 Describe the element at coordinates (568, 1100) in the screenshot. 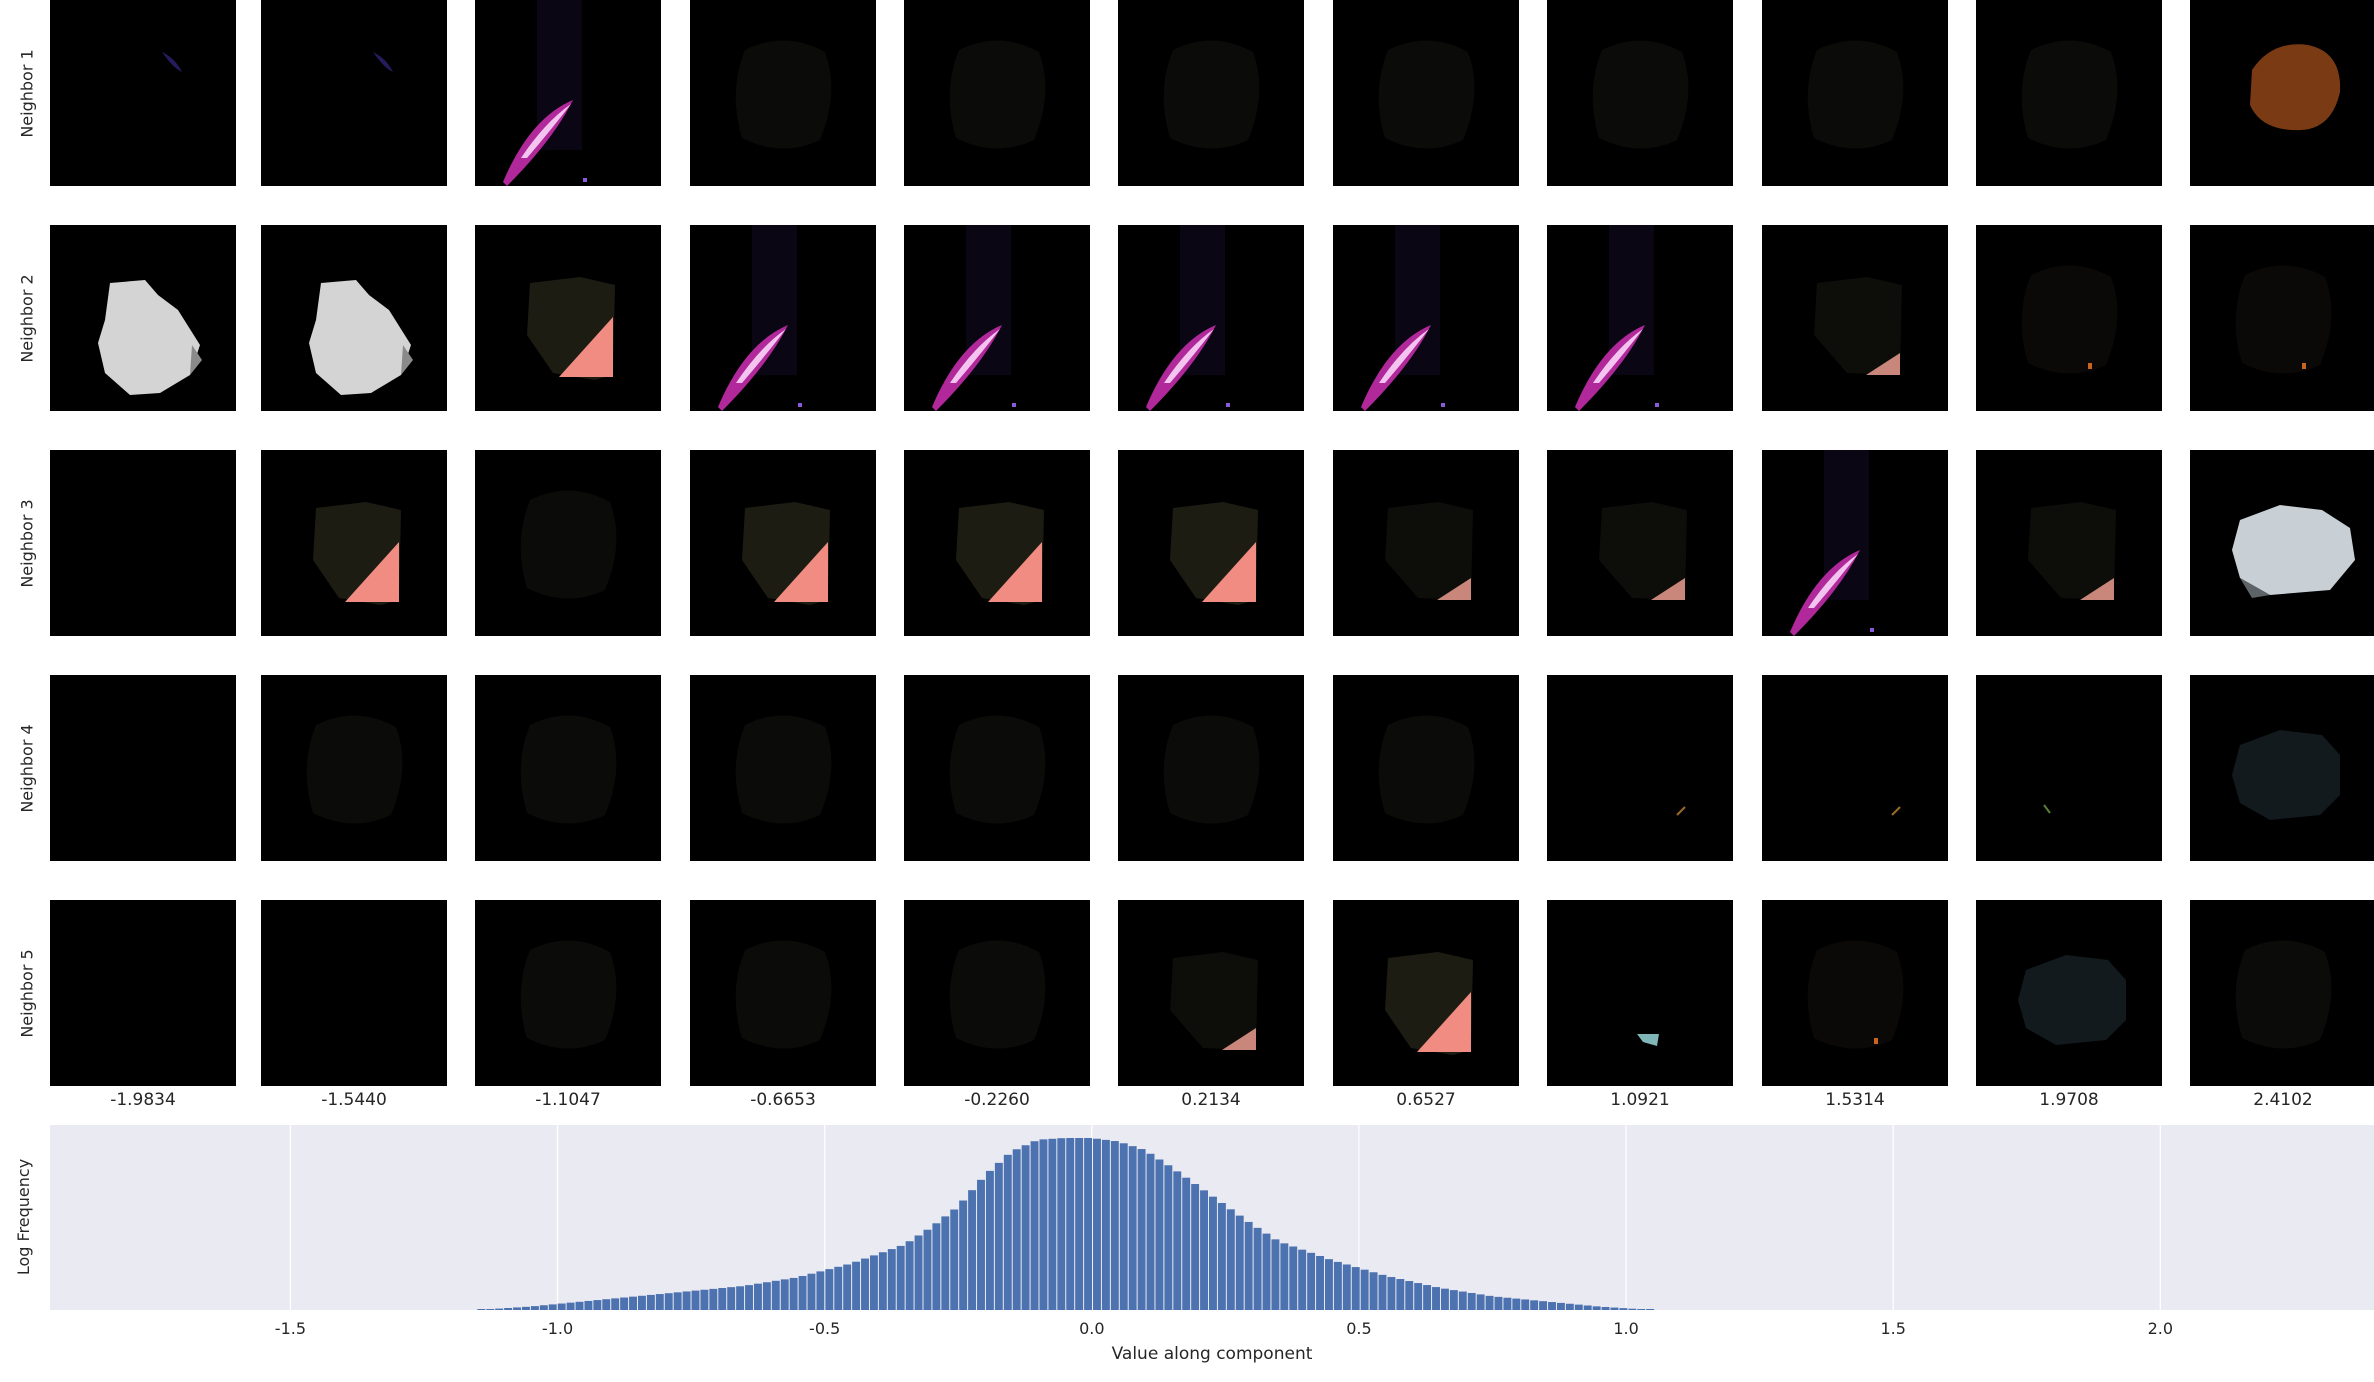

I see `column-value-label: -1.1047` at that location.